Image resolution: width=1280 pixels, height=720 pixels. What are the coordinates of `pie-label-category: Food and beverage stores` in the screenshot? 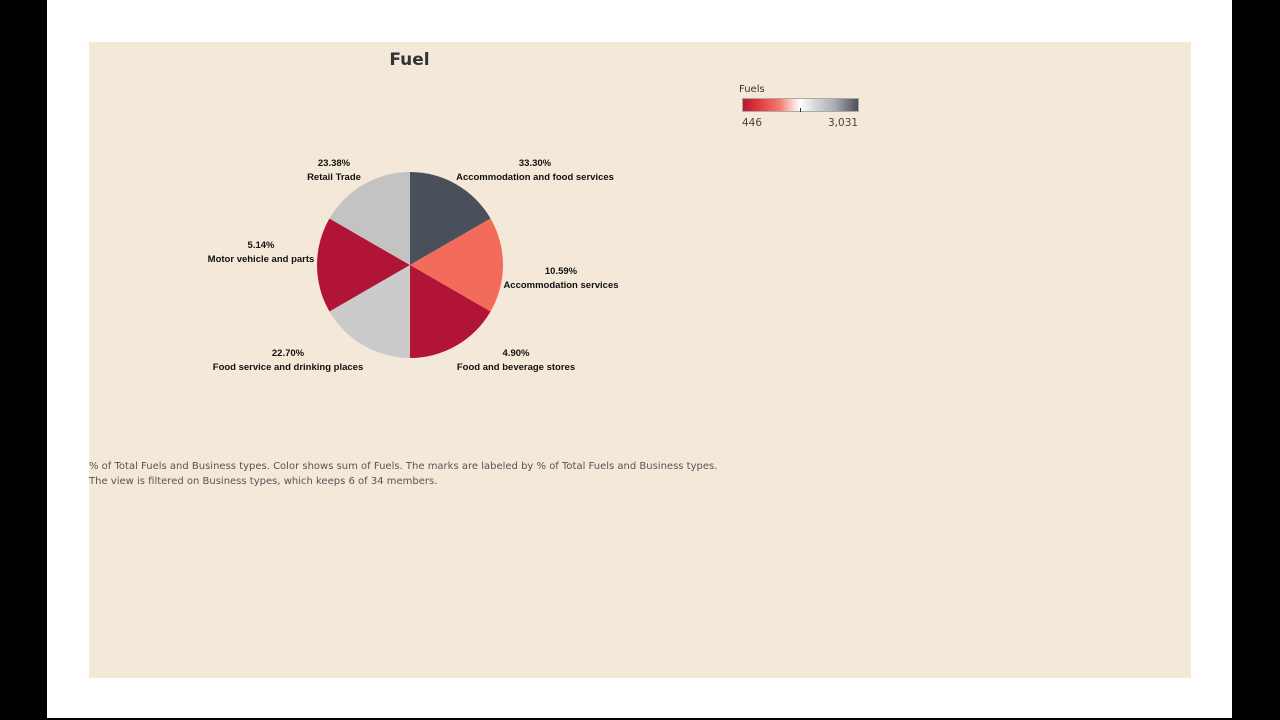 It's located at (516, 367).